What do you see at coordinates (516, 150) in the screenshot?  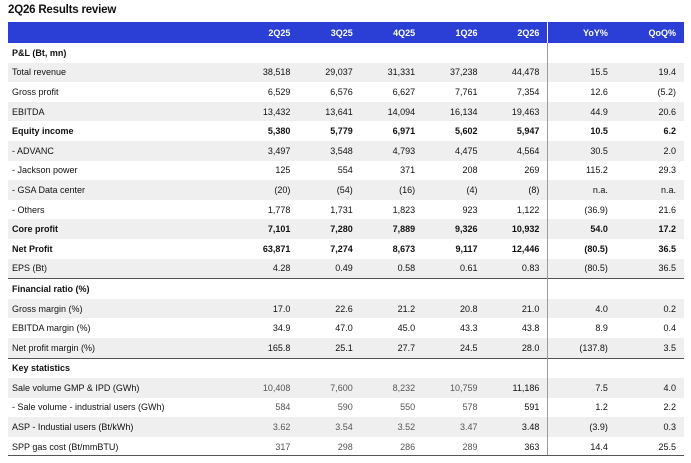 I see `period-value: 4,564` at bounding box center [516, 150].